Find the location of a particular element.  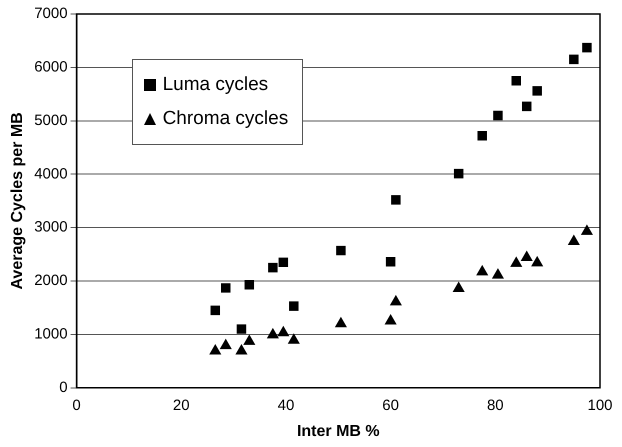

y-tick-label: 7000 is located at coordinates (51, 13).